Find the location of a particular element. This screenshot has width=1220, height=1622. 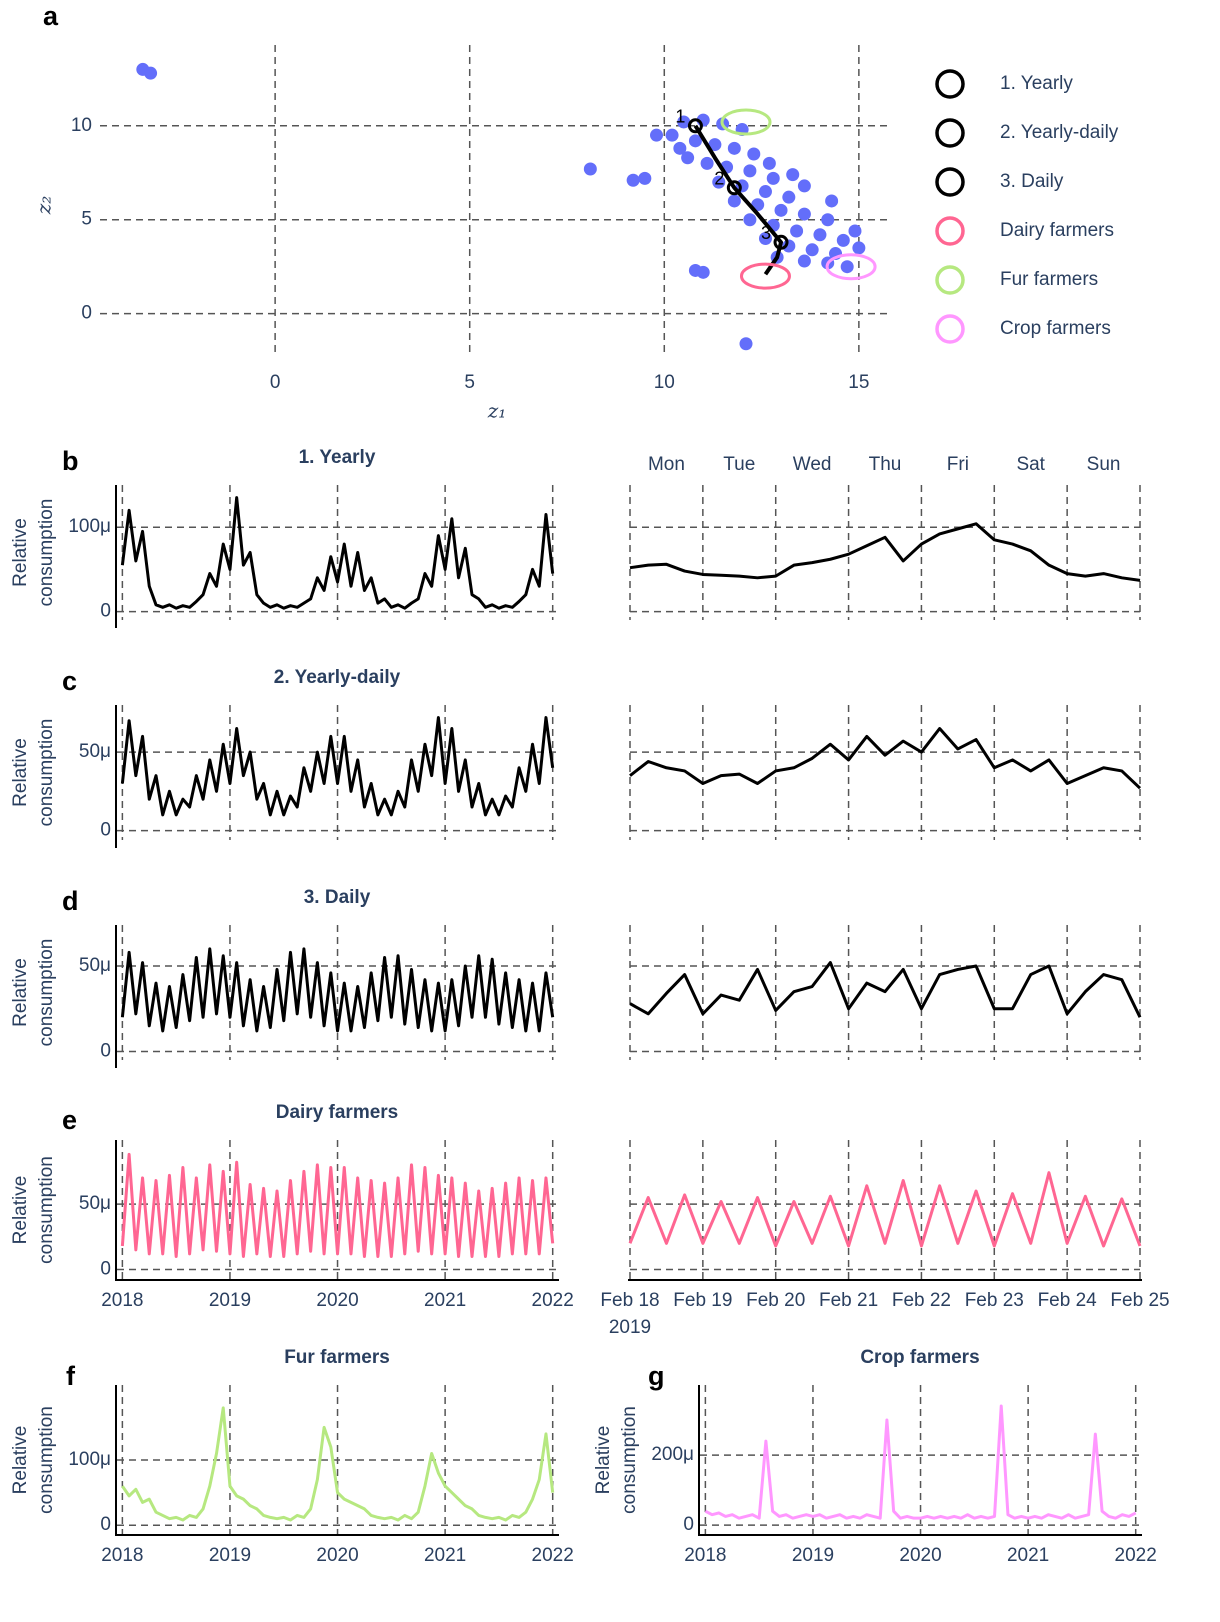

y-axis-label: z₂ is located at coordinates (44, 206).